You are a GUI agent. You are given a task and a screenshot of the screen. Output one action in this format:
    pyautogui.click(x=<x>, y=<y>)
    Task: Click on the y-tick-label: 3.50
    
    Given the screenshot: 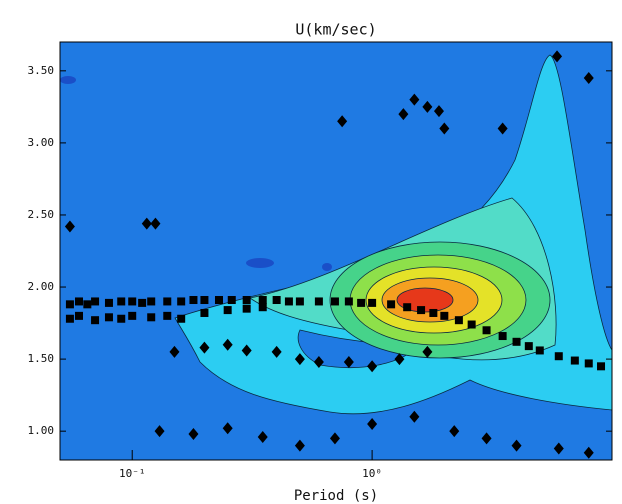 What is the action you would take?
    pyautogui.click(x=41, y=70)
    